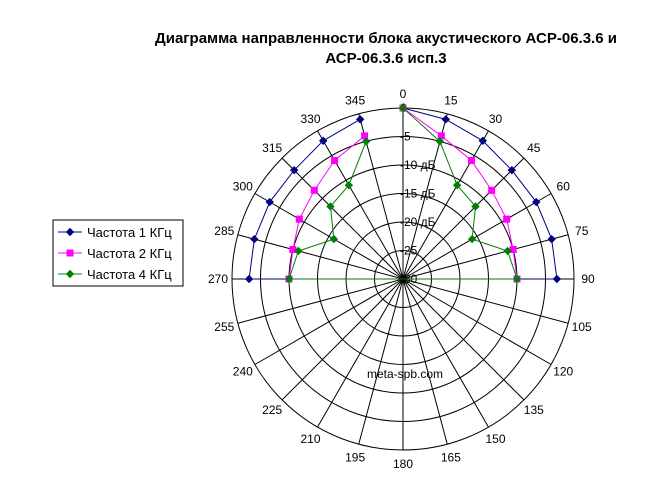 The width and height of the screenshot is (650, 486). I want to click on angle-label: 240, so click(243, 372).